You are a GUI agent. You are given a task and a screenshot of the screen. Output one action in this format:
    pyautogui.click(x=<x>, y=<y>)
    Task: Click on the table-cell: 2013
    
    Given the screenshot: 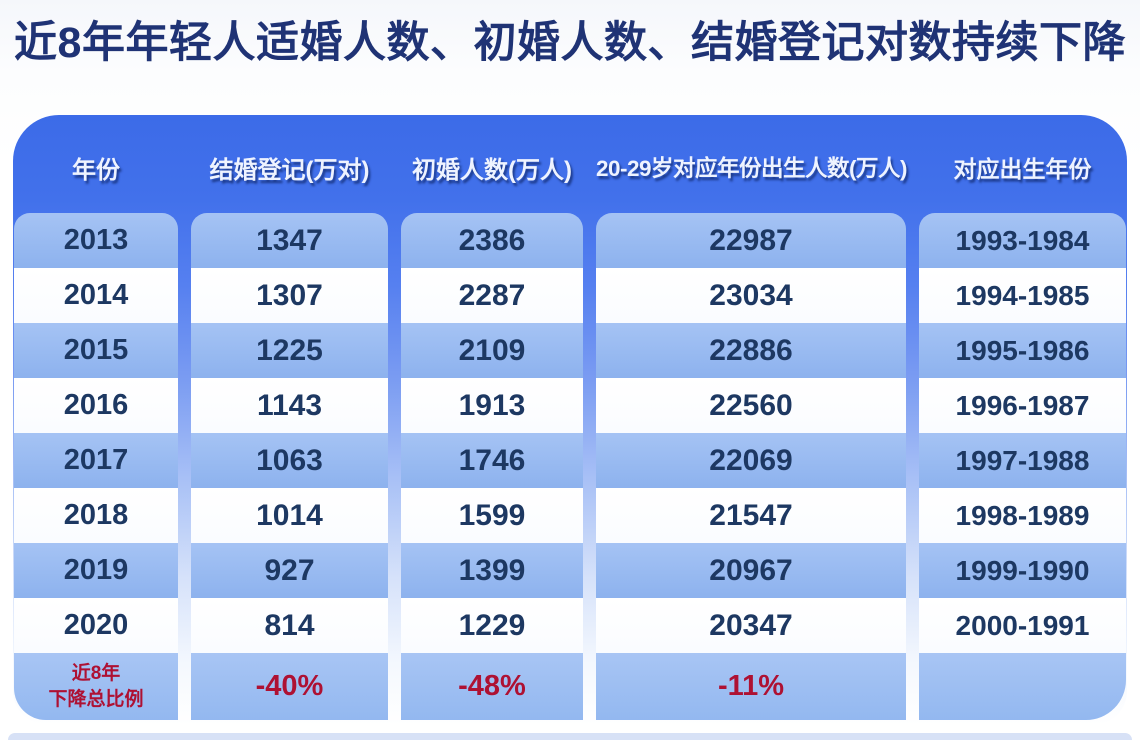 What is the action you would take?
    pyautogui.click(x=96, y=240)
    